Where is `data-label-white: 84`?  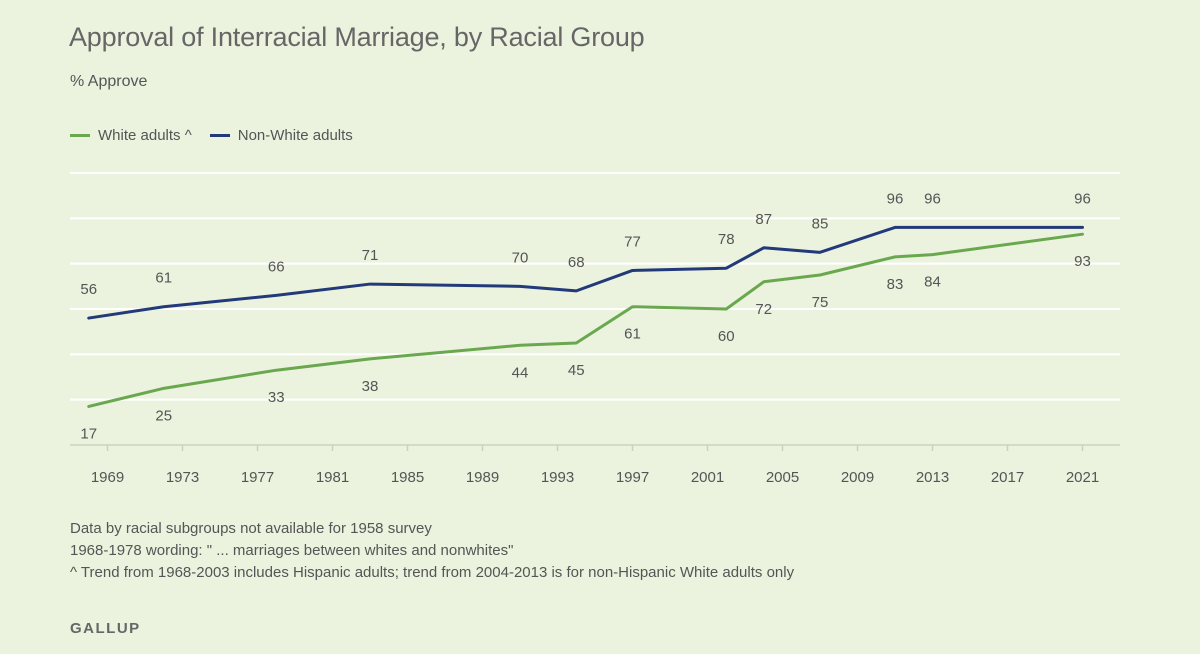 data-label-white: 84 is located at coordinates (932, 282).